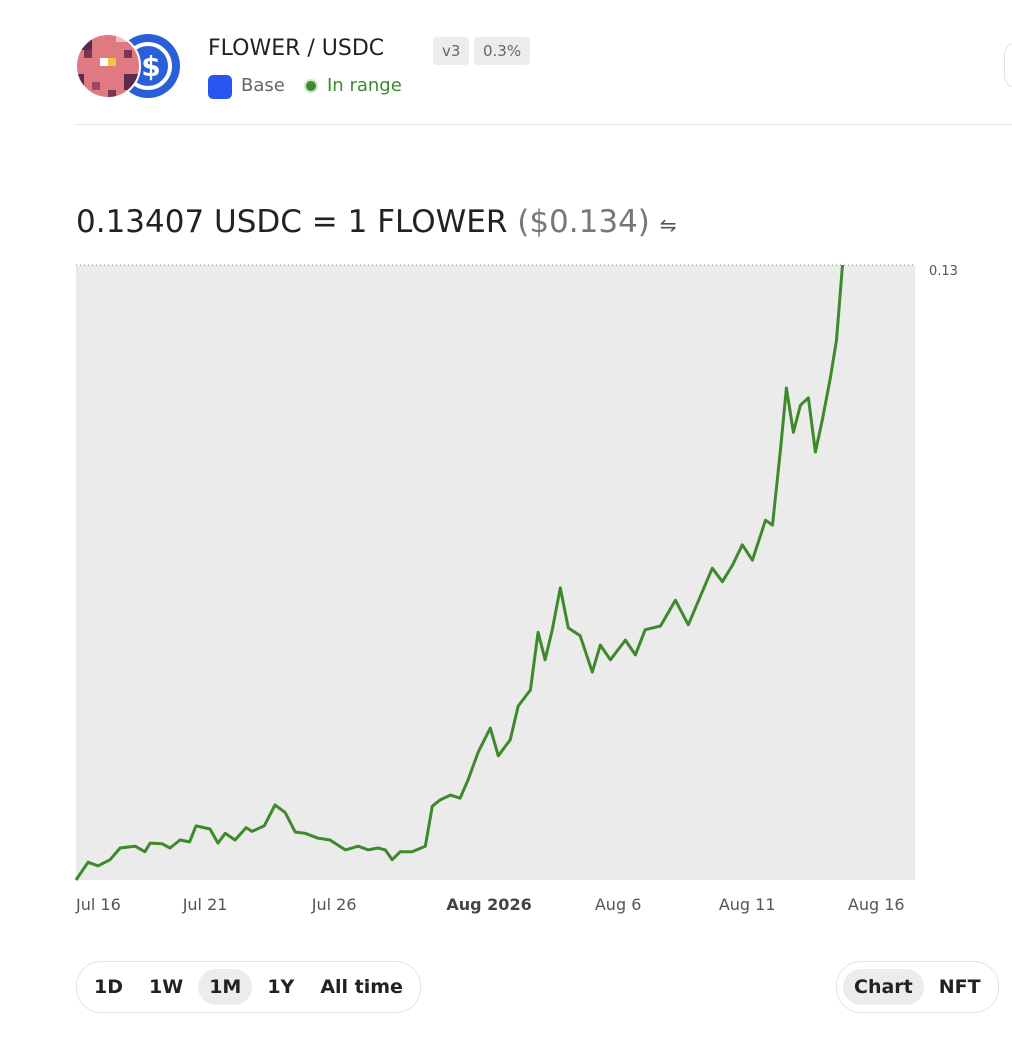  I want to click on network-icon, so click(220, 87).